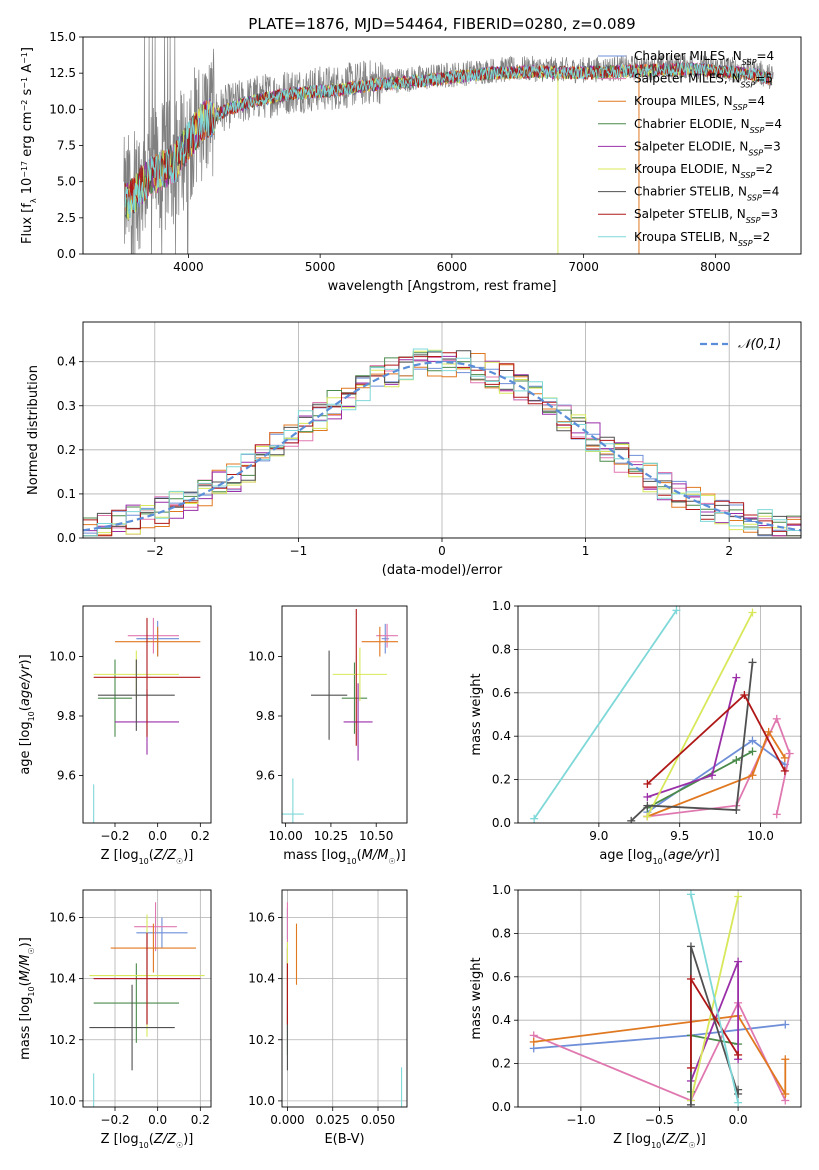 Image resolution: width=819 pixels, height=1170 pixels. What do you see at coordinates (261, 918) in the screenshot?
I see `y-tick-label: 10.6` at bounding box center [261, 918].